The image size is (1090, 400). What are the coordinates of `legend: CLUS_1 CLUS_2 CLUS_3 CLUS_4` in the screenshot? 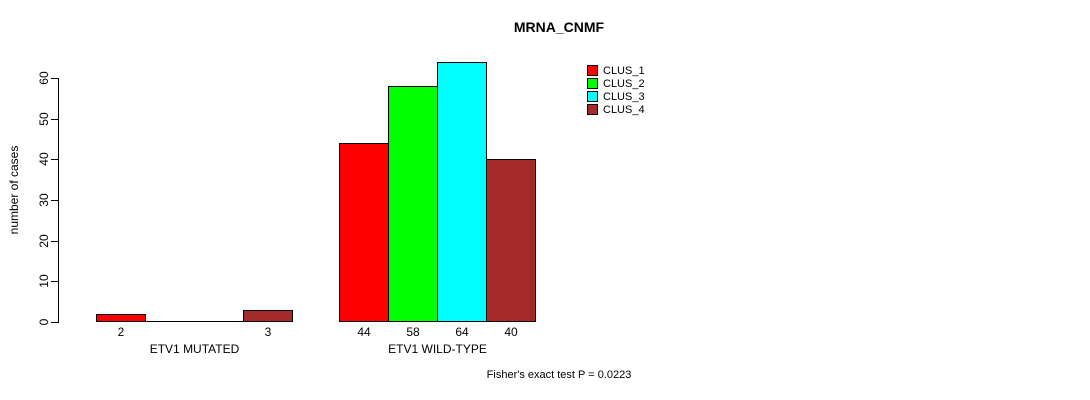 It's located at (616, 90).